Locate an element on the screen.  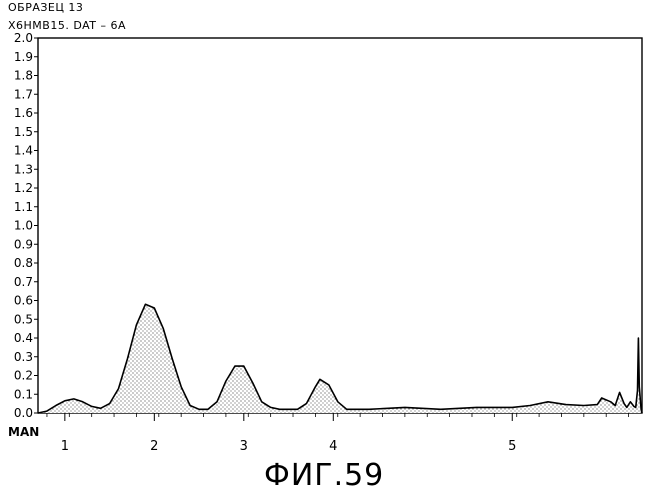
y-tick-label: 0.8 is located at coordinates (23, 263).